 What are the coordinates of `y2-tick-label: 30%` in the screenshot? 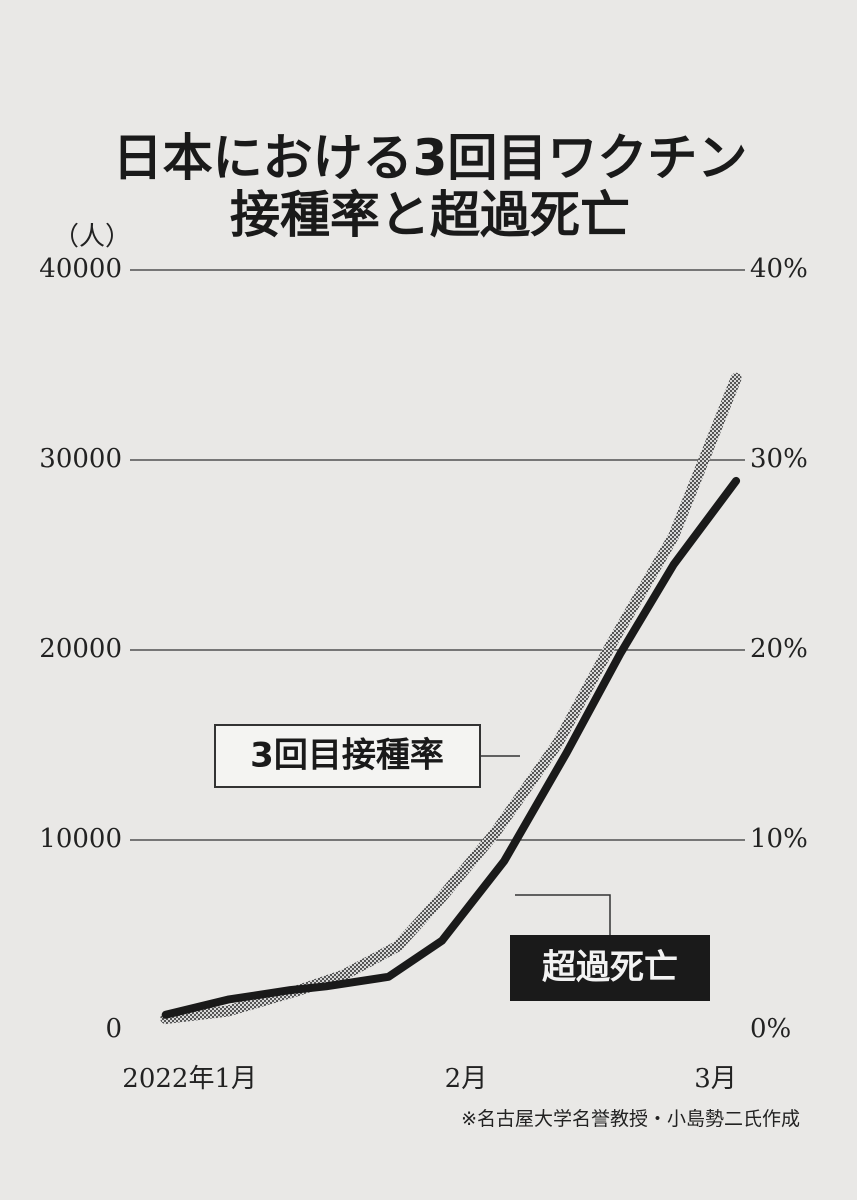 It's located at (779, 459).